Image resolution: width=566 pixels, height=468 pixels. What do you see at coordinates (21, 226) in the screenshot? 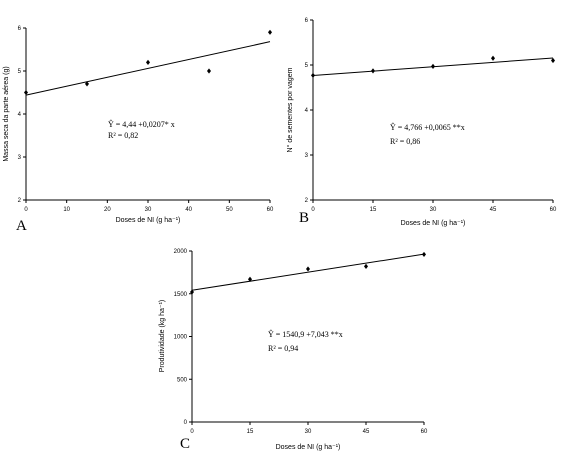
I see `panel-label: A` at bounding box center [21, 226].